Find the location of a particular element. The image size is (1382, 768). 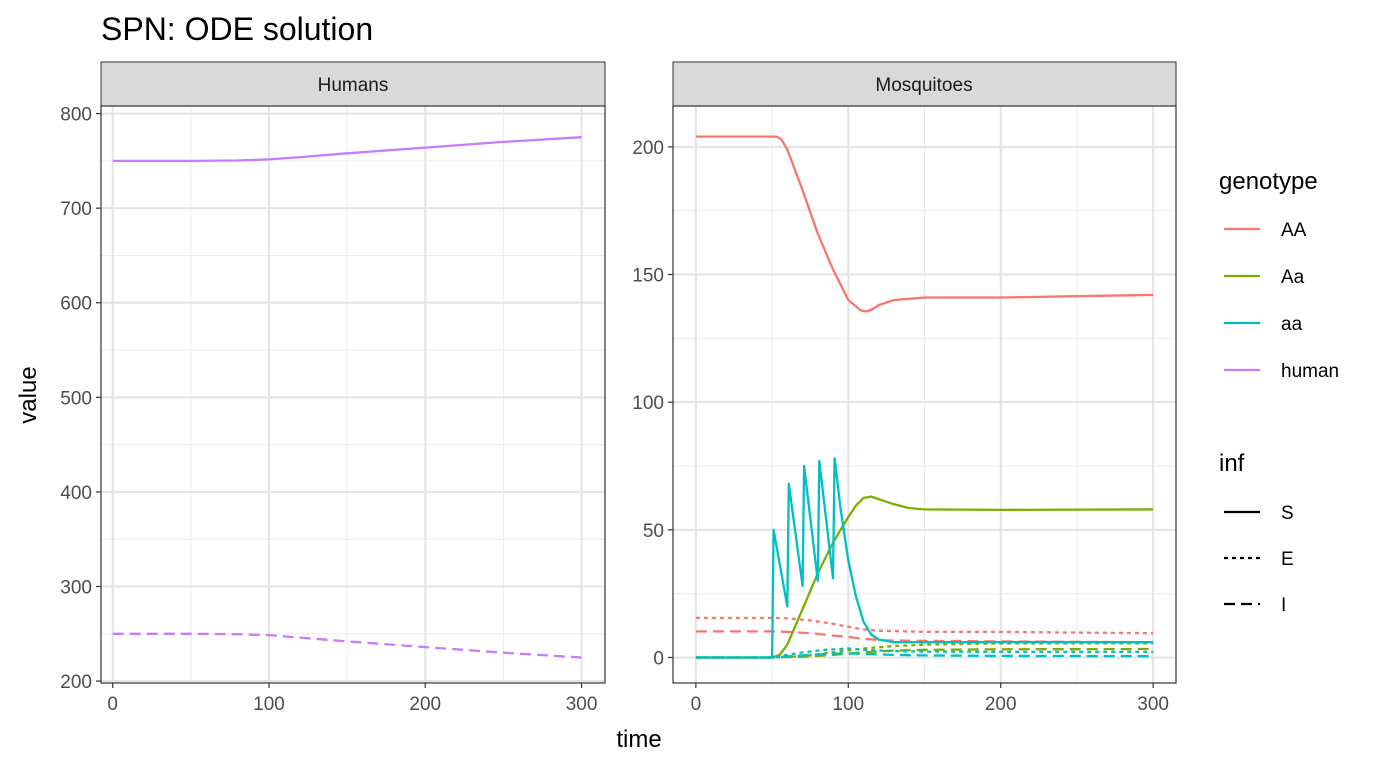

legend-label: Aa is located at coordinates (1293, 277).